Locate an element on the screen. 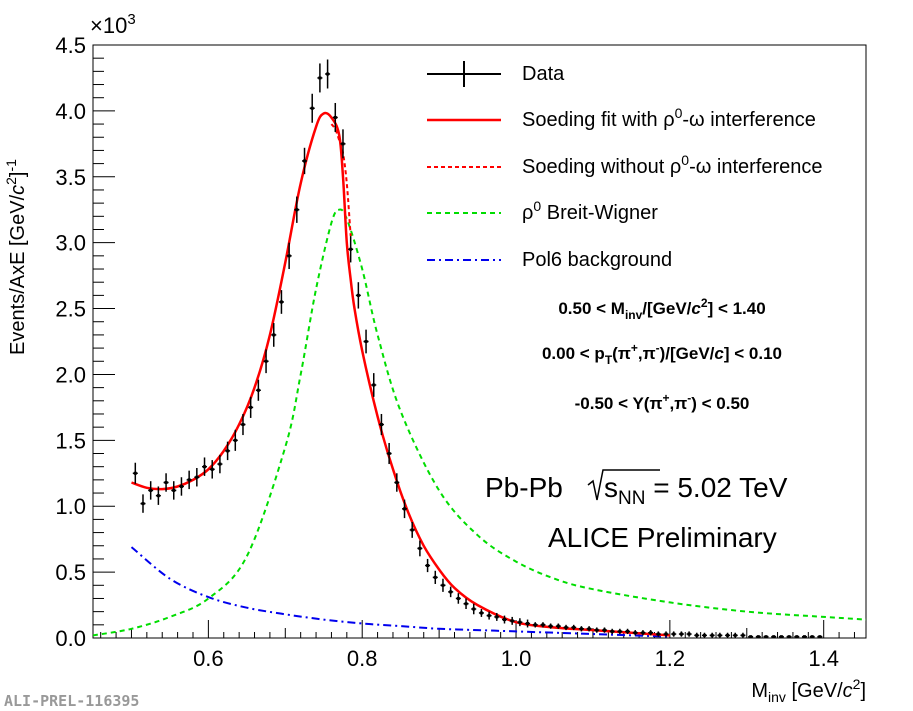  legend-entry-breit-wigner: ρ0 Breit-Wigner is located at coordinates (542, 211).